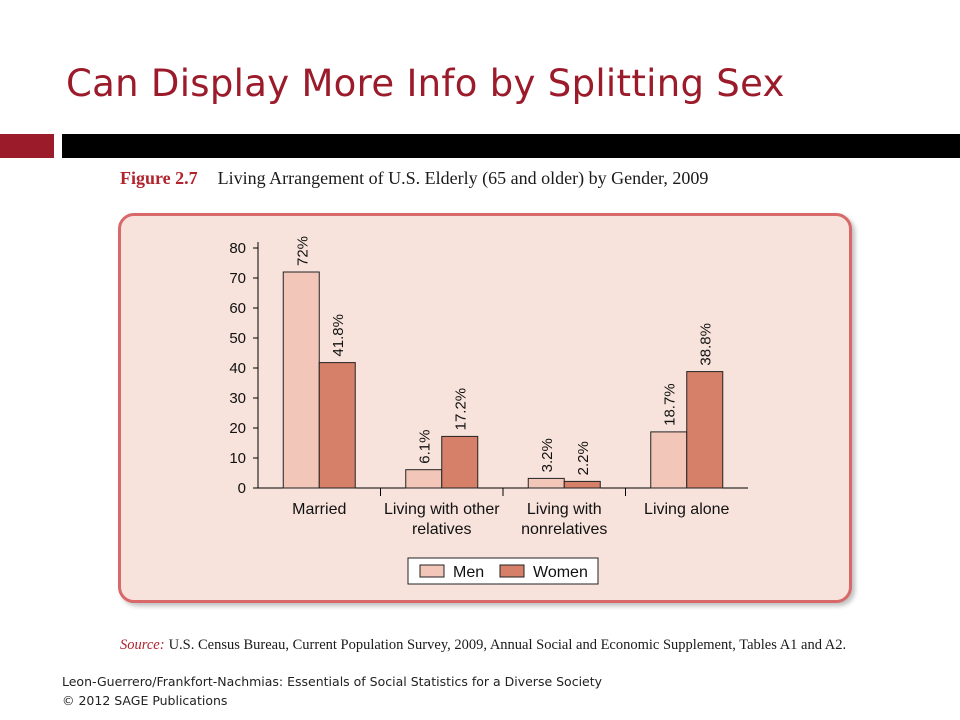 The image size is (960, 720). I want to click on data-label: 6.1%, so click(425, 446).